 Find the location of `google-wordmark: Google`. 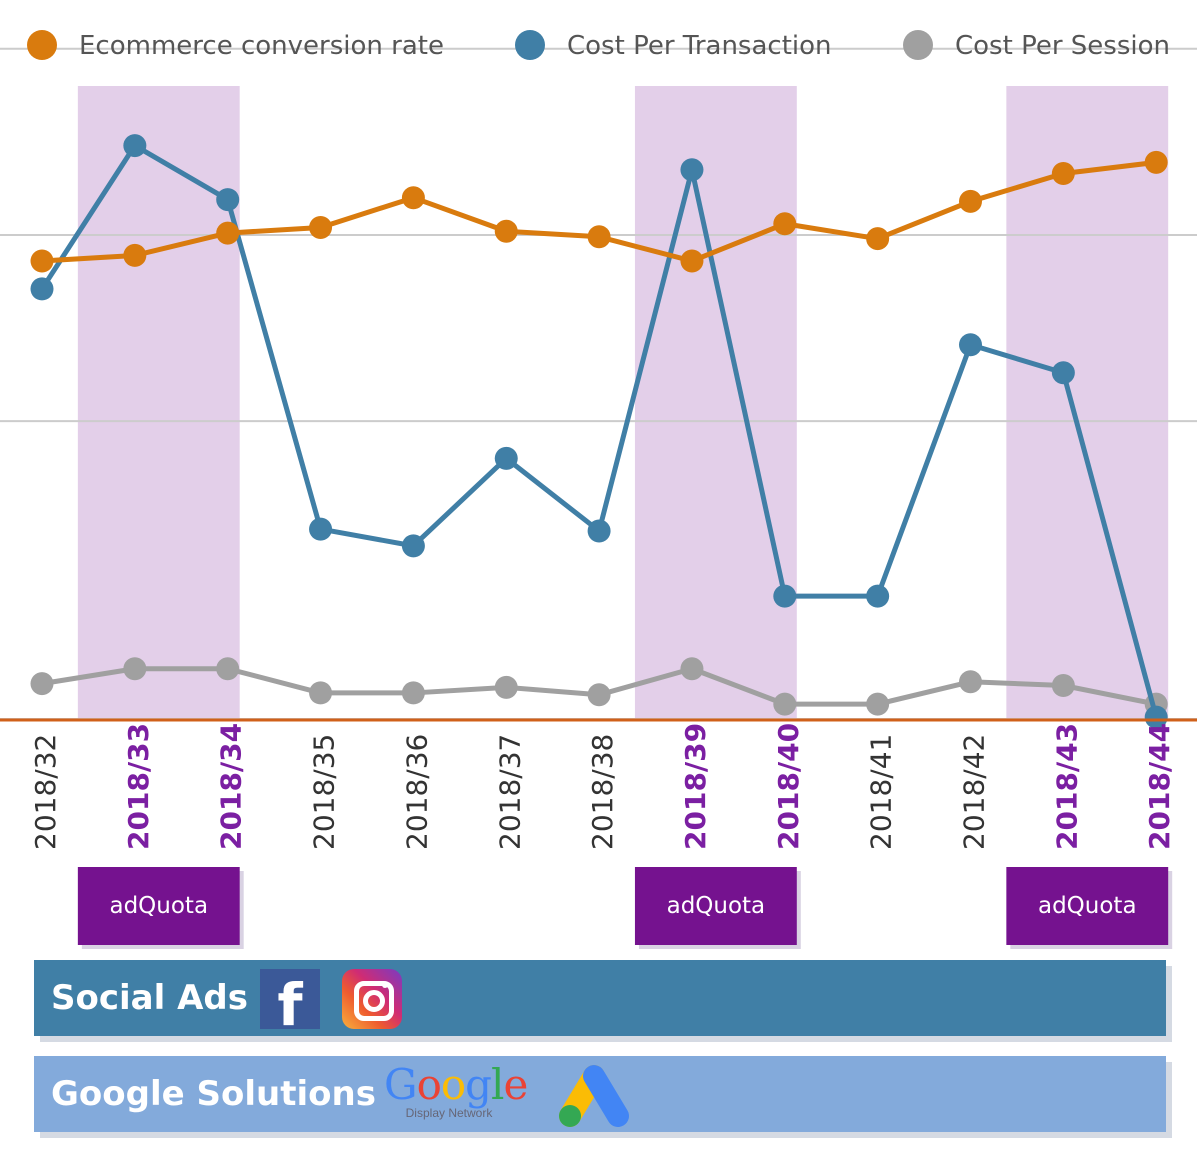

google-wordmark: Google is located at coordinates (456, 1084).